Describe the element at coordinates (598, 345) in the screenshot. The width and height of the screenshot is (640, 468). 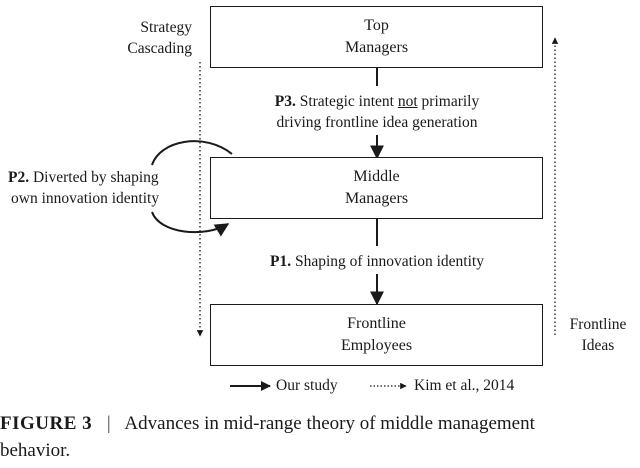
I see `frontline-ideas-line2: Ideas` at that location.